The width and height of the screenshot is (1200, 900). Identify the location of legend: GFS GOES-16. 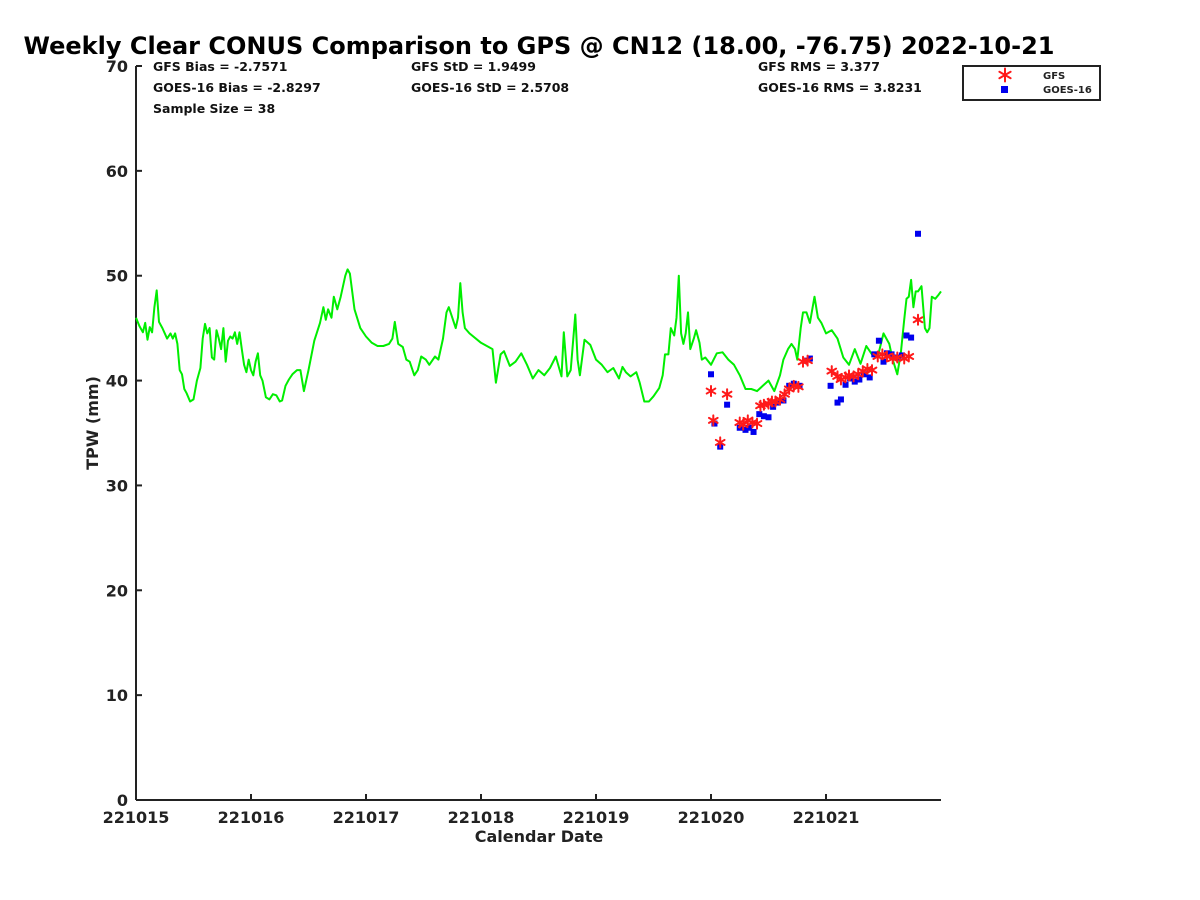
(1031, 83).